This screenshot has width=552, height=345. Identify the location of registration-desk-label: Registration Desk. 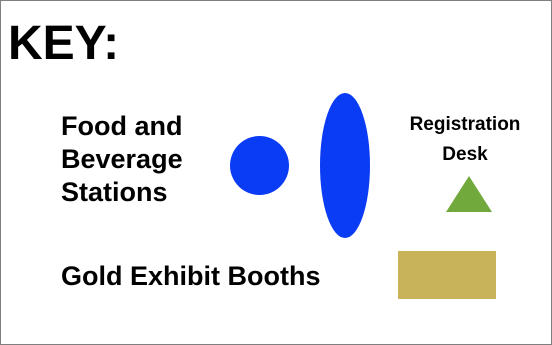
(465, 140).